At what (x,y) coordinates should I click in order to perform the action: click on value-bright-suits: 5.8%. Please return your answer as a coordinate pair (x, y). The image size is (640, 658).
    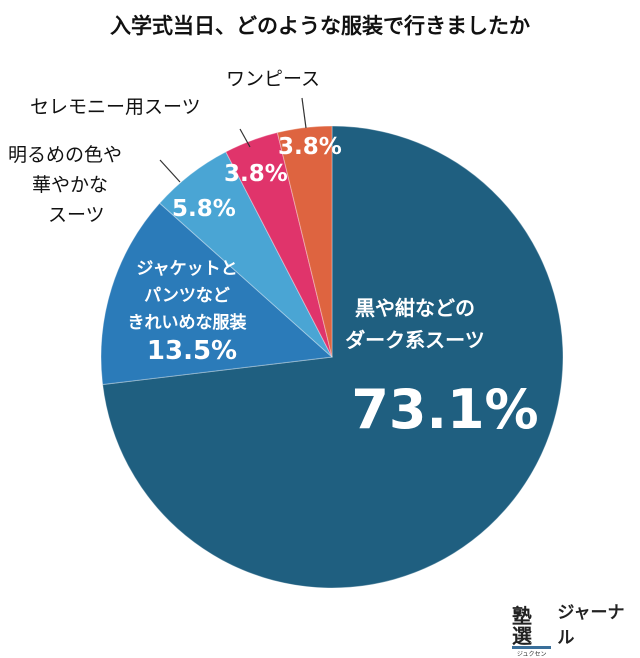
    Looking at the image, I should click on (204, 209).